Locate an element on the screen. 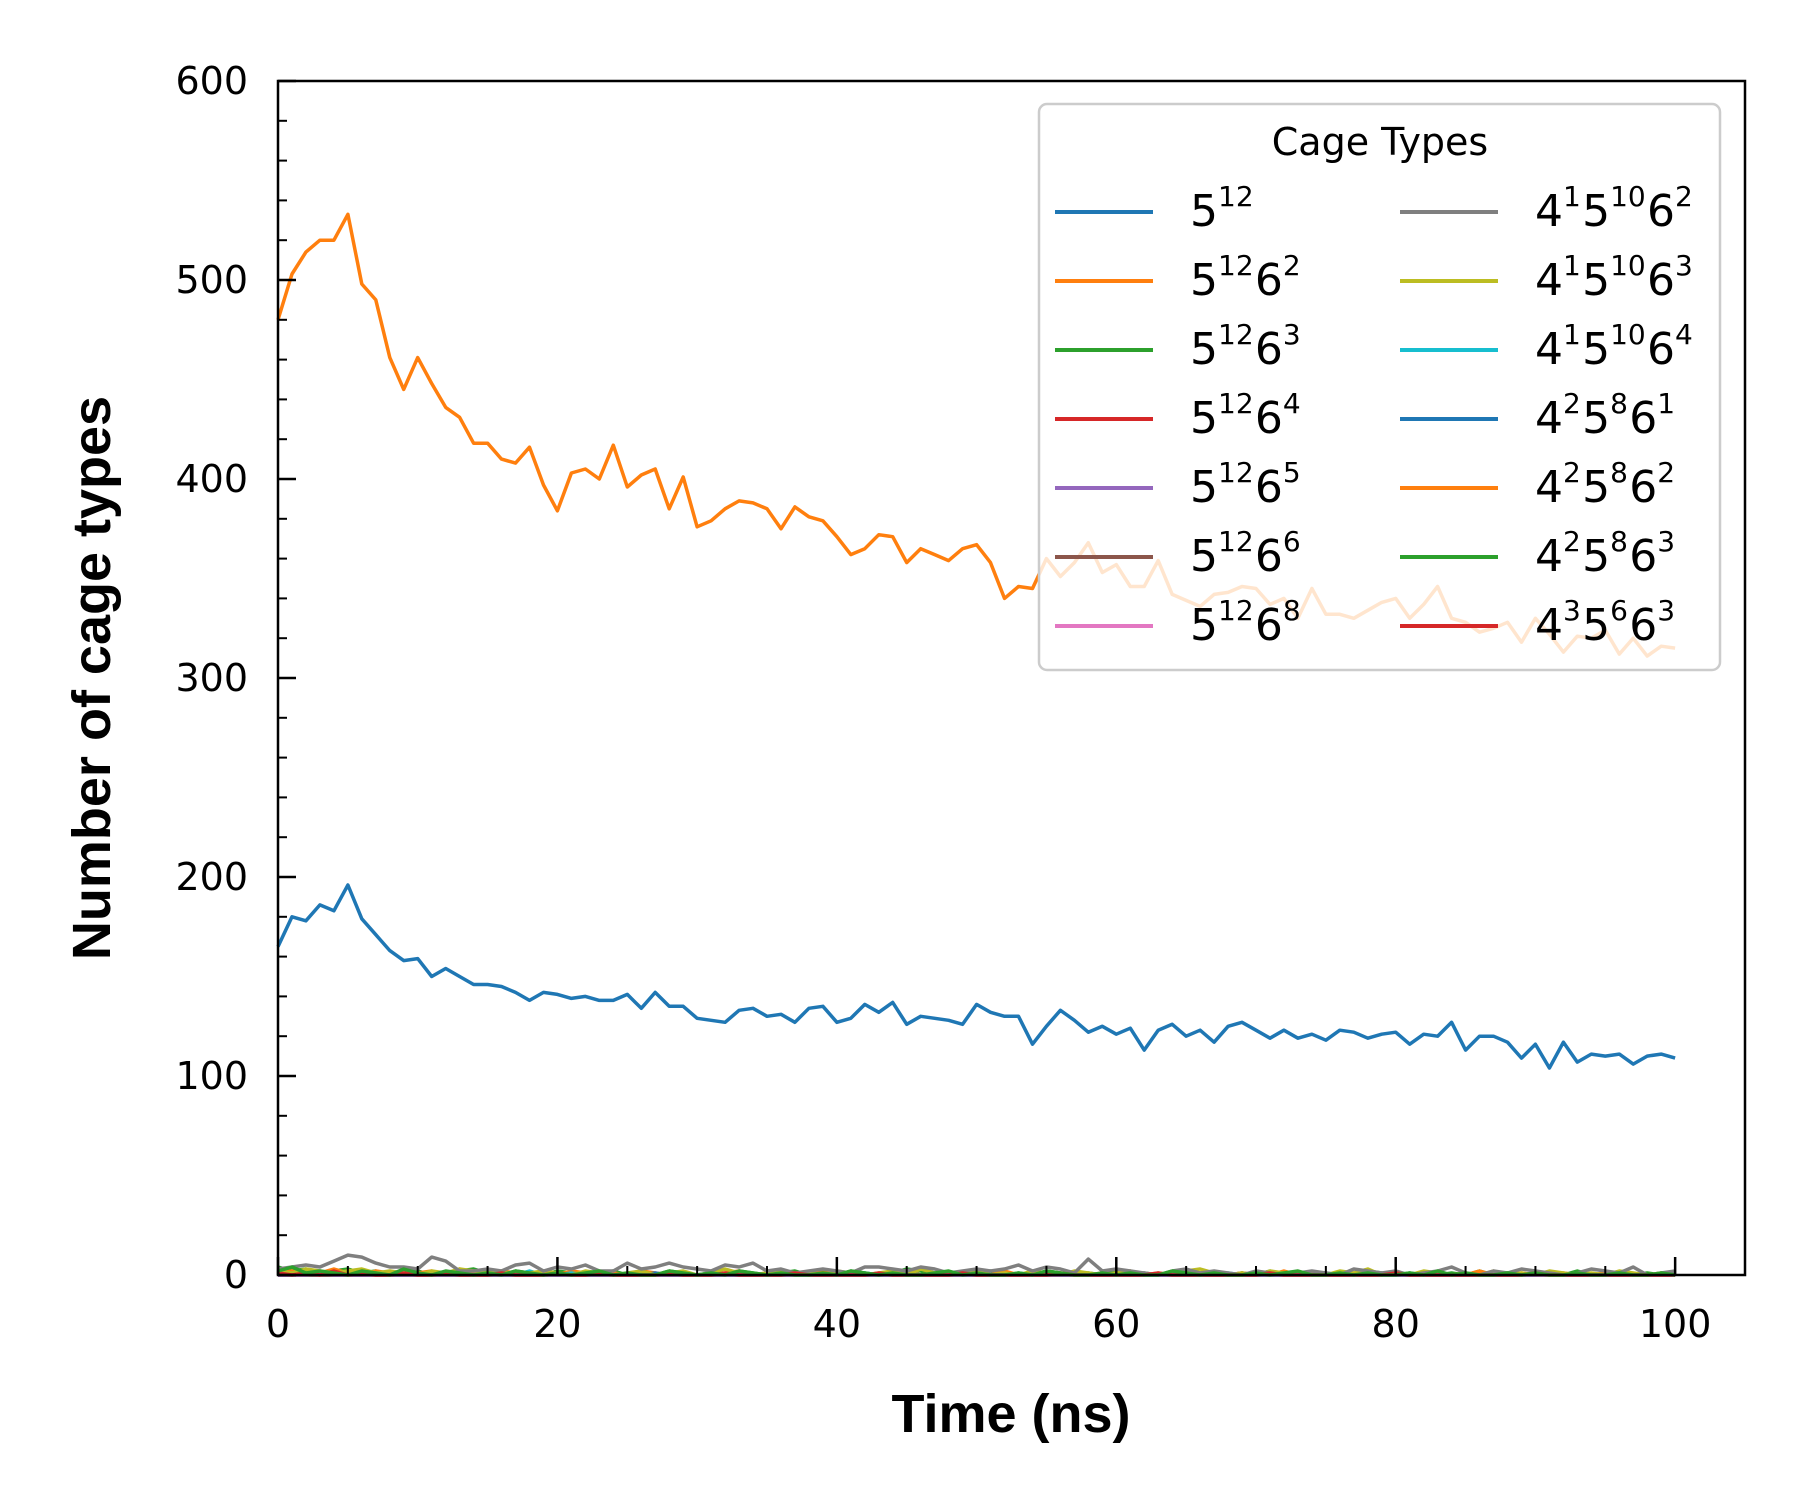  x-tick-label: 100 is located at coordinates (1675, 1324).